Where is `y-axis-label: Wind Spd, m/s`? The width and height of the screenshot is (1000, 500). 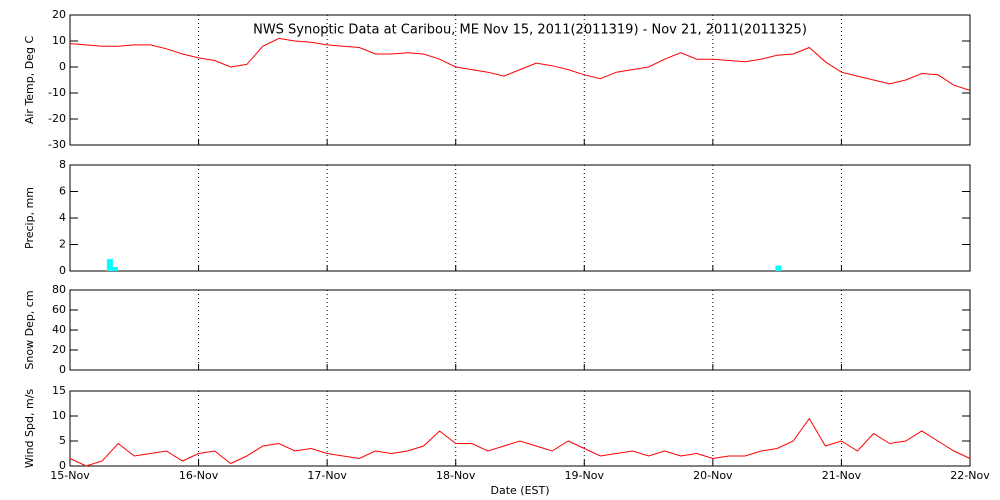
y-axis-label: Wind Spd, m/s is located at coordinates (29, 429).